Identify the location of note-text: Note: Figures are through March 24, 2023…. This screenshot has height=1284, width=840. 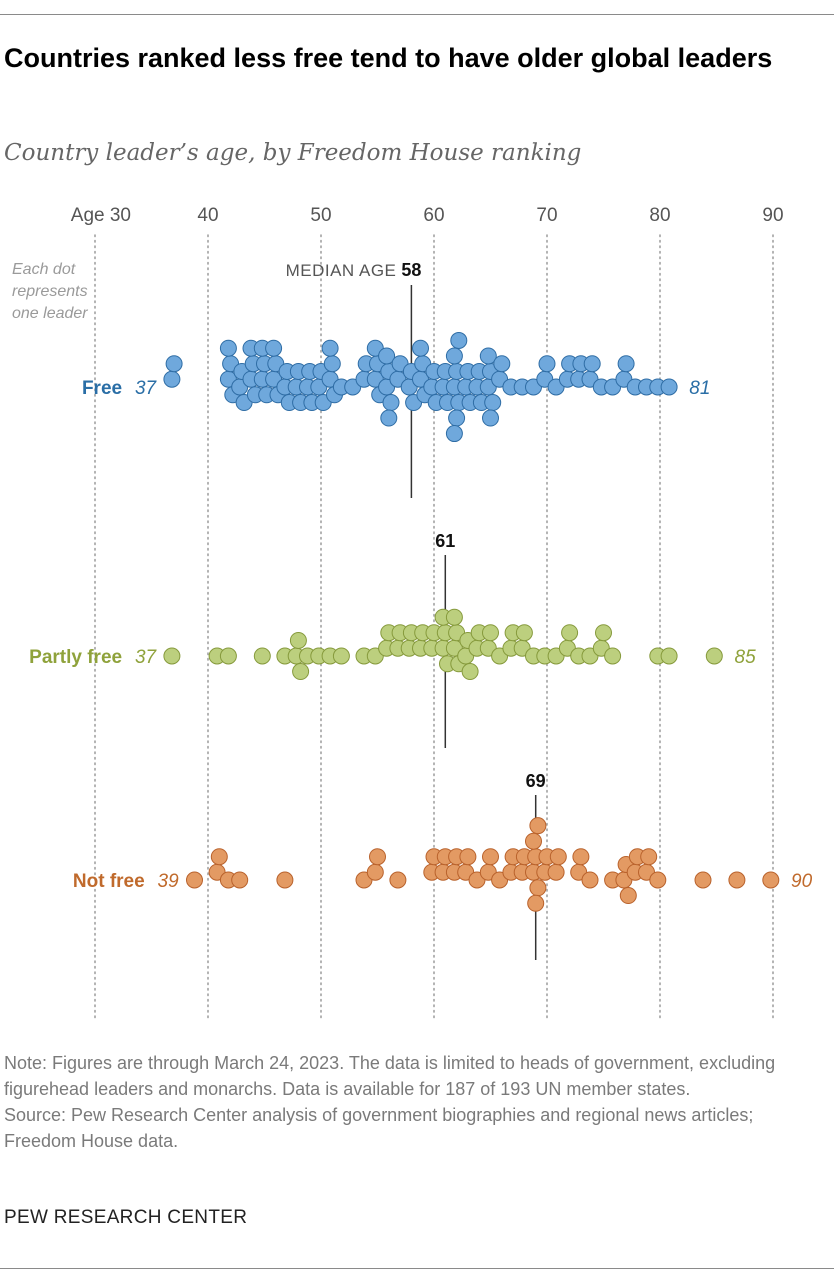
(390, 1076).